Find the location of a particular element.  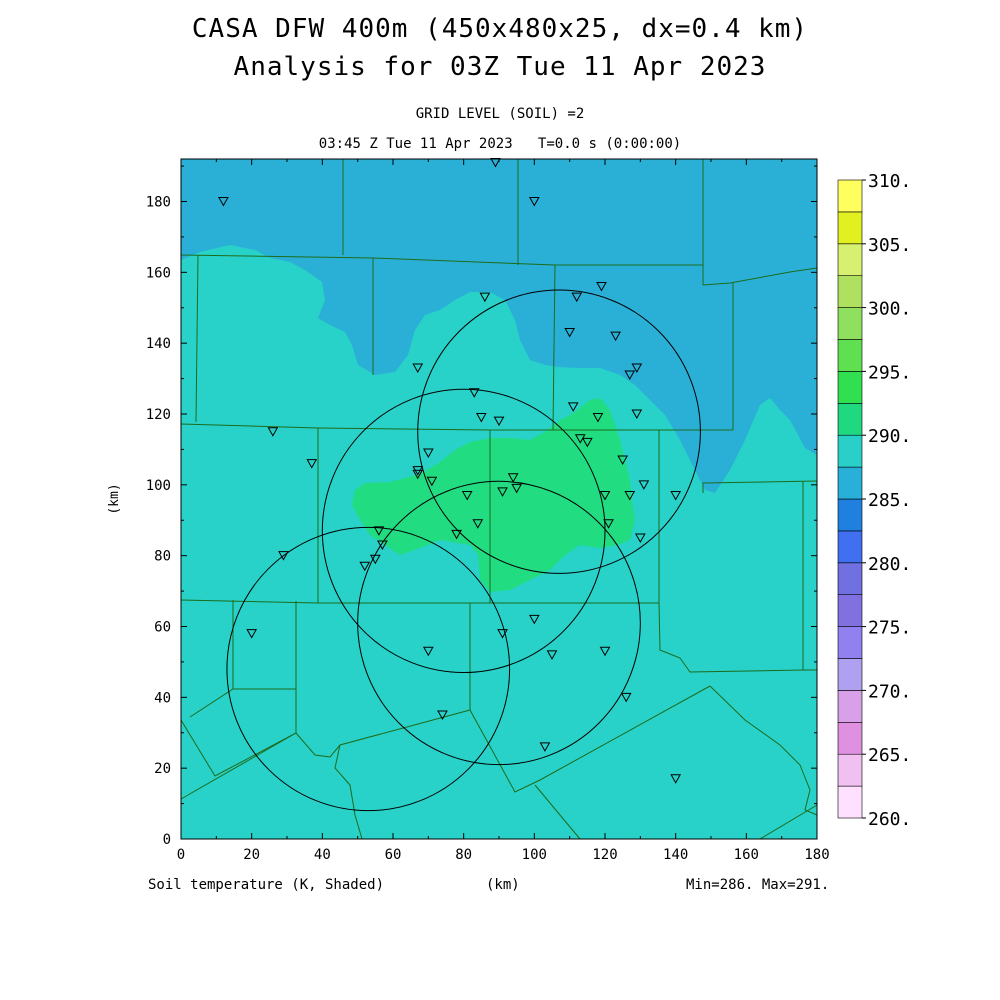

x-tick-label: 0 is located at coordinates (181, 855).